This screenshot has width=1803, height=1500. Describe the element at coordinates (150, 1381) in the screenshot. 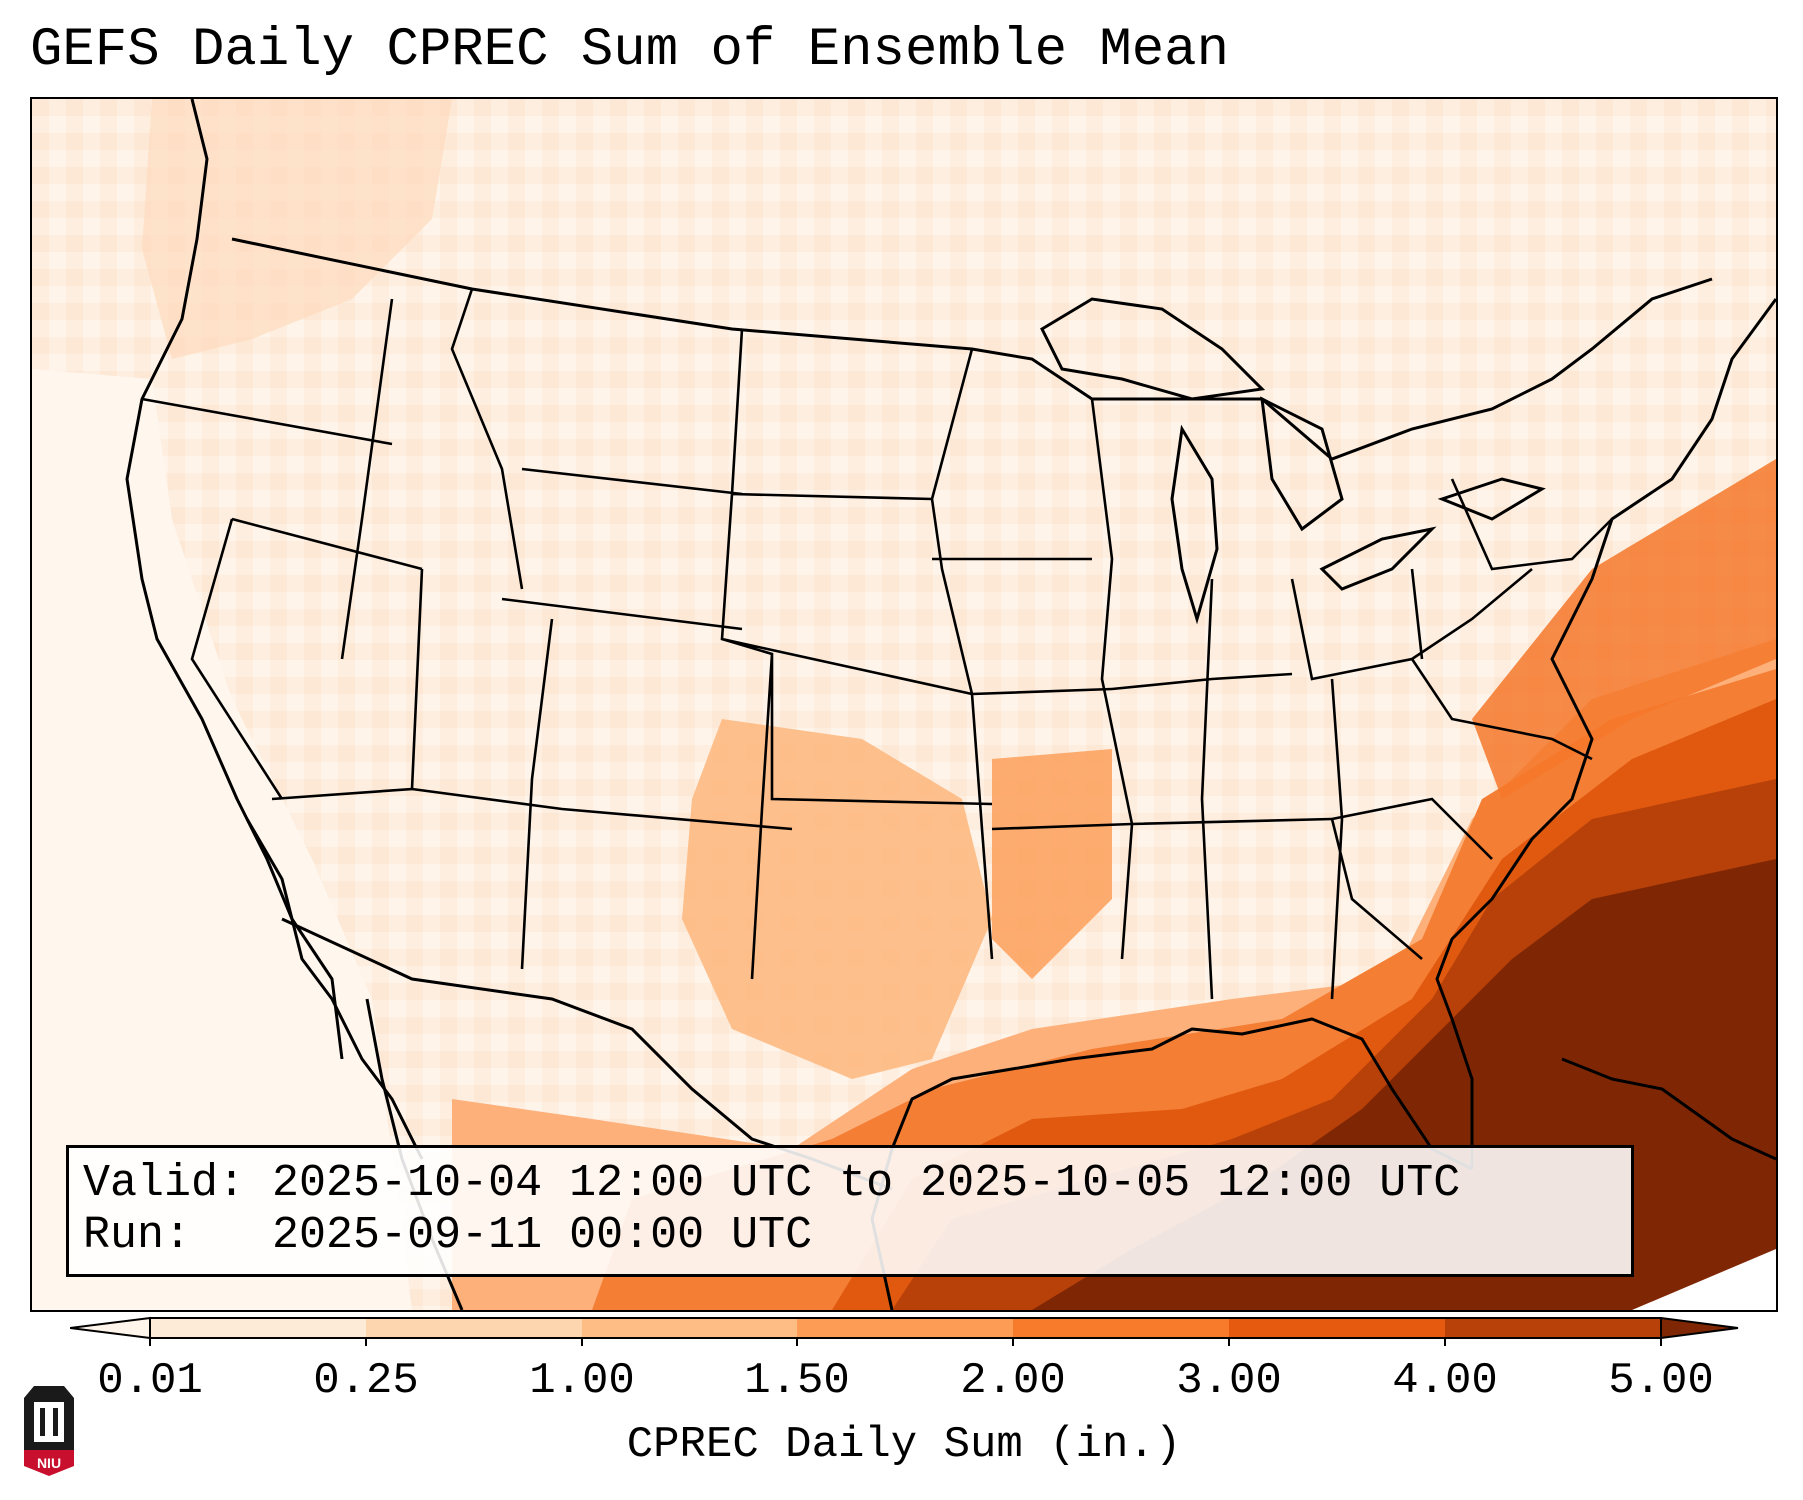

I see `colorbar-tick-label: 0.01` at that location.